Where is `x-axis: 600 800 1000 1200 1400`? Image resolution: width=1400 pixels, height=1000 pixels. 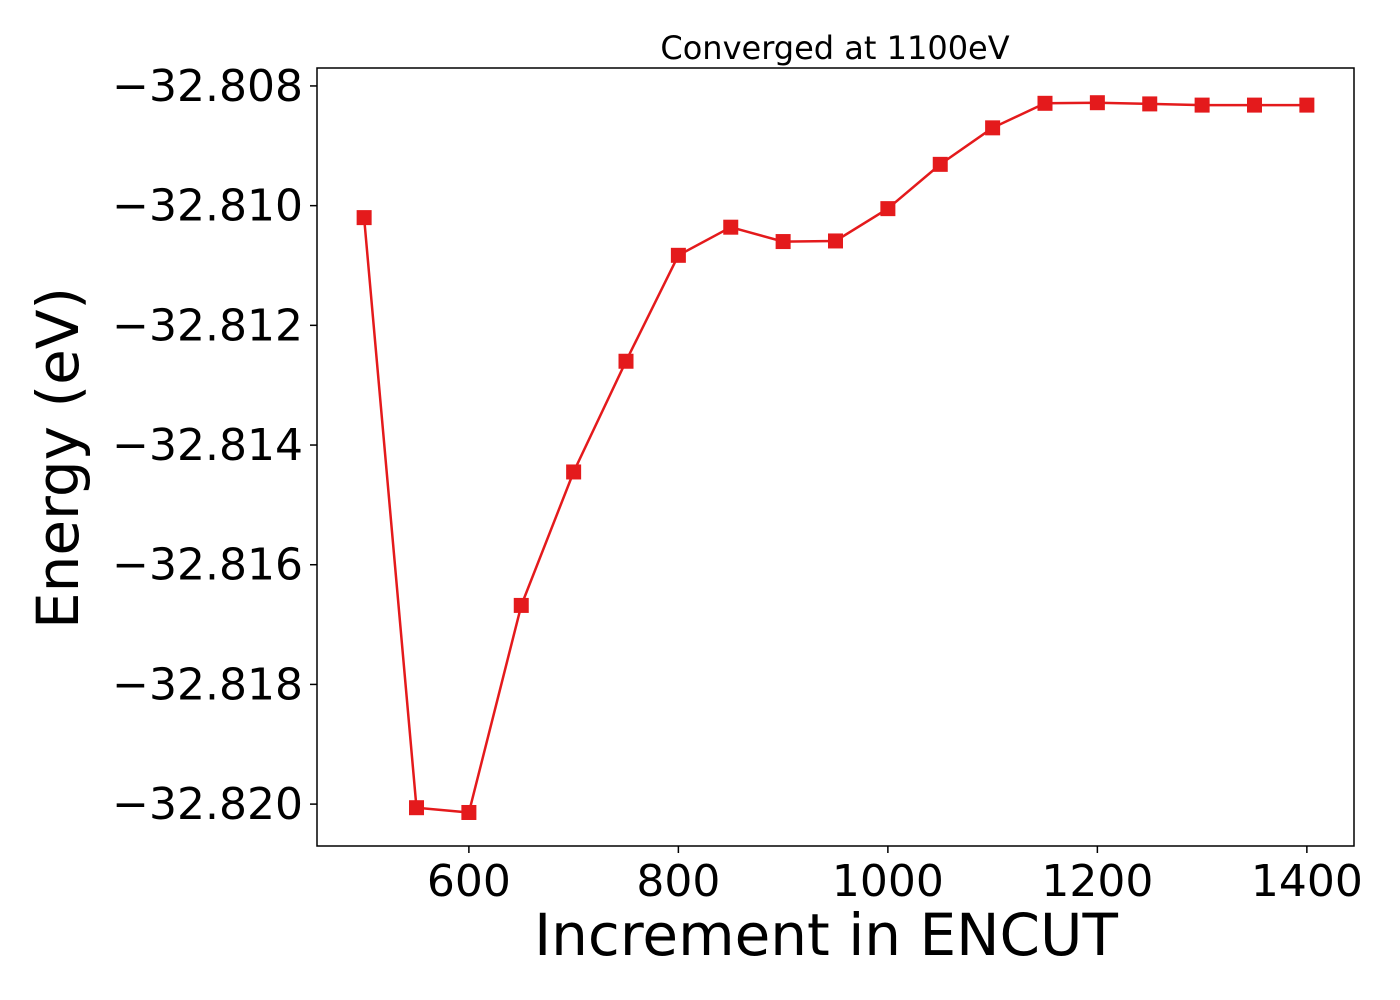
x-axis: 600 800 1000 1200 1400 is located at coordinates (895, 876).